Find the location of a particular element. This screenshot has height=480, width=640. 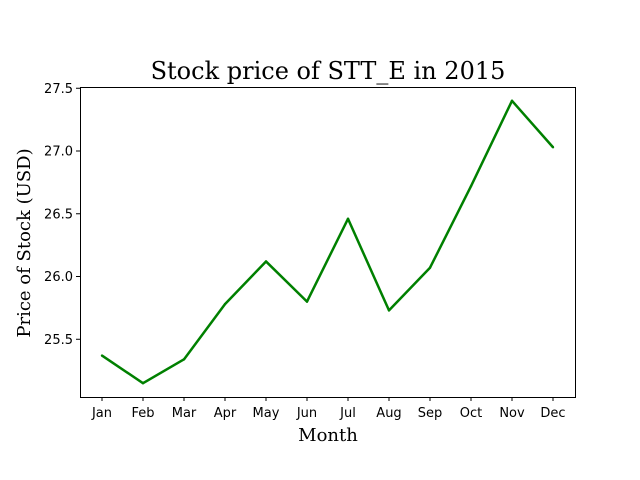

x-tick-label: Jun is located at coordinates (306, 413).